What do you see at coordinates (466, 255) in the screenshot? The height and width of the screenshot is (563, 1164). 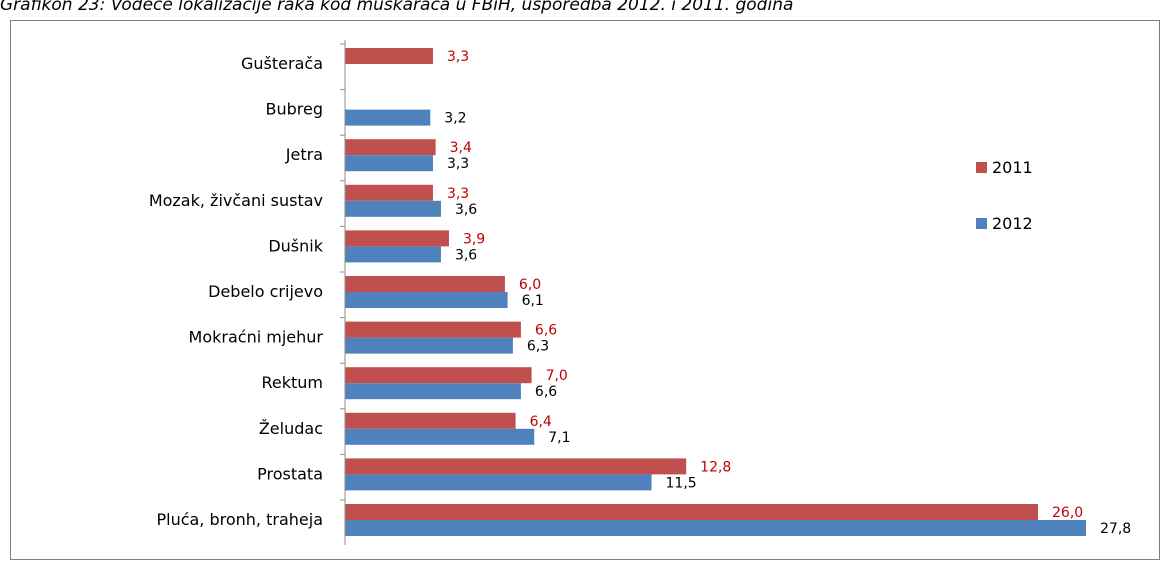 I see `value-label-2012-dusnik: 3,6` at bounding box center [466, 255].